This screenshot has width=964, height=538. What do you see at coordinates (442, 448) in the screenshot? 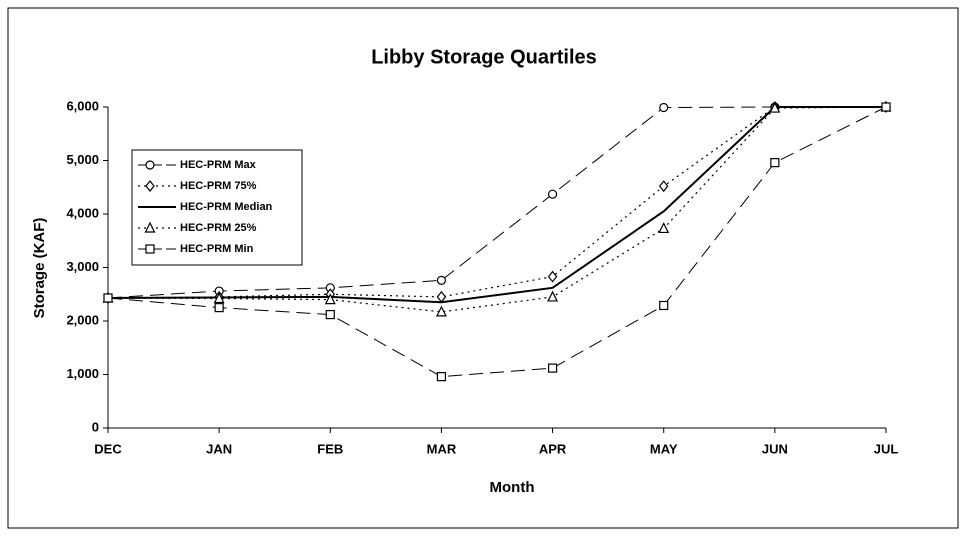
I see `x-tick-label: MAR` at bounding box center [442, 448].